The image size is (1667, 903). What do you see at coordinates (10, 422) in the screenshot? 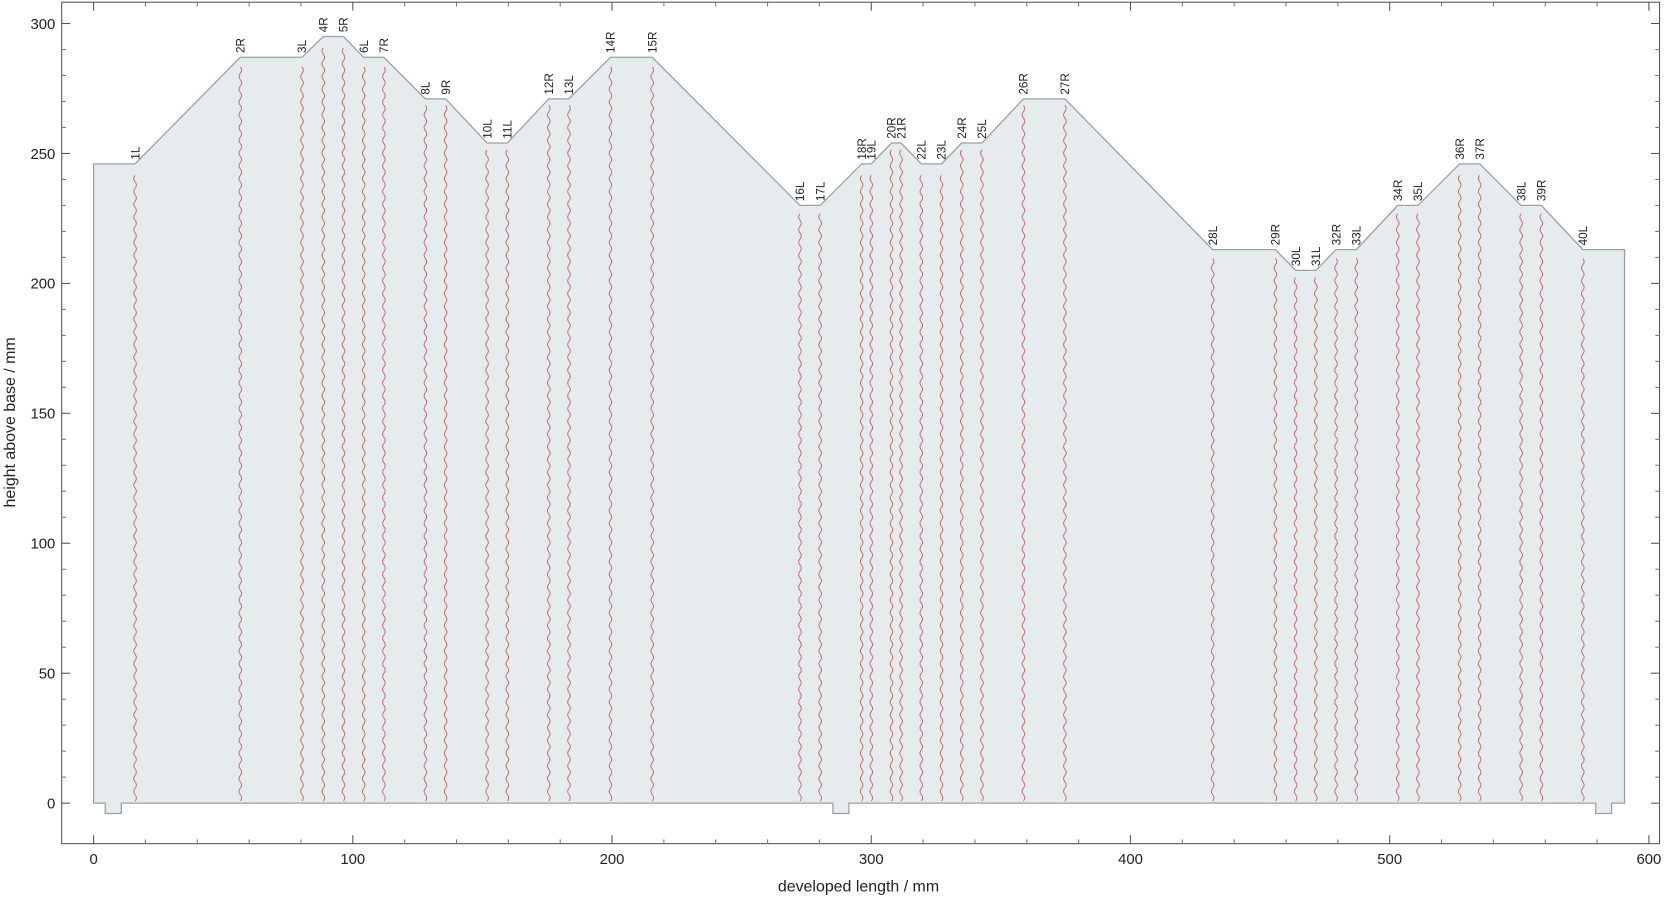
I see `y-axis-label: height above base / mm` at bounding box center [10, 422].